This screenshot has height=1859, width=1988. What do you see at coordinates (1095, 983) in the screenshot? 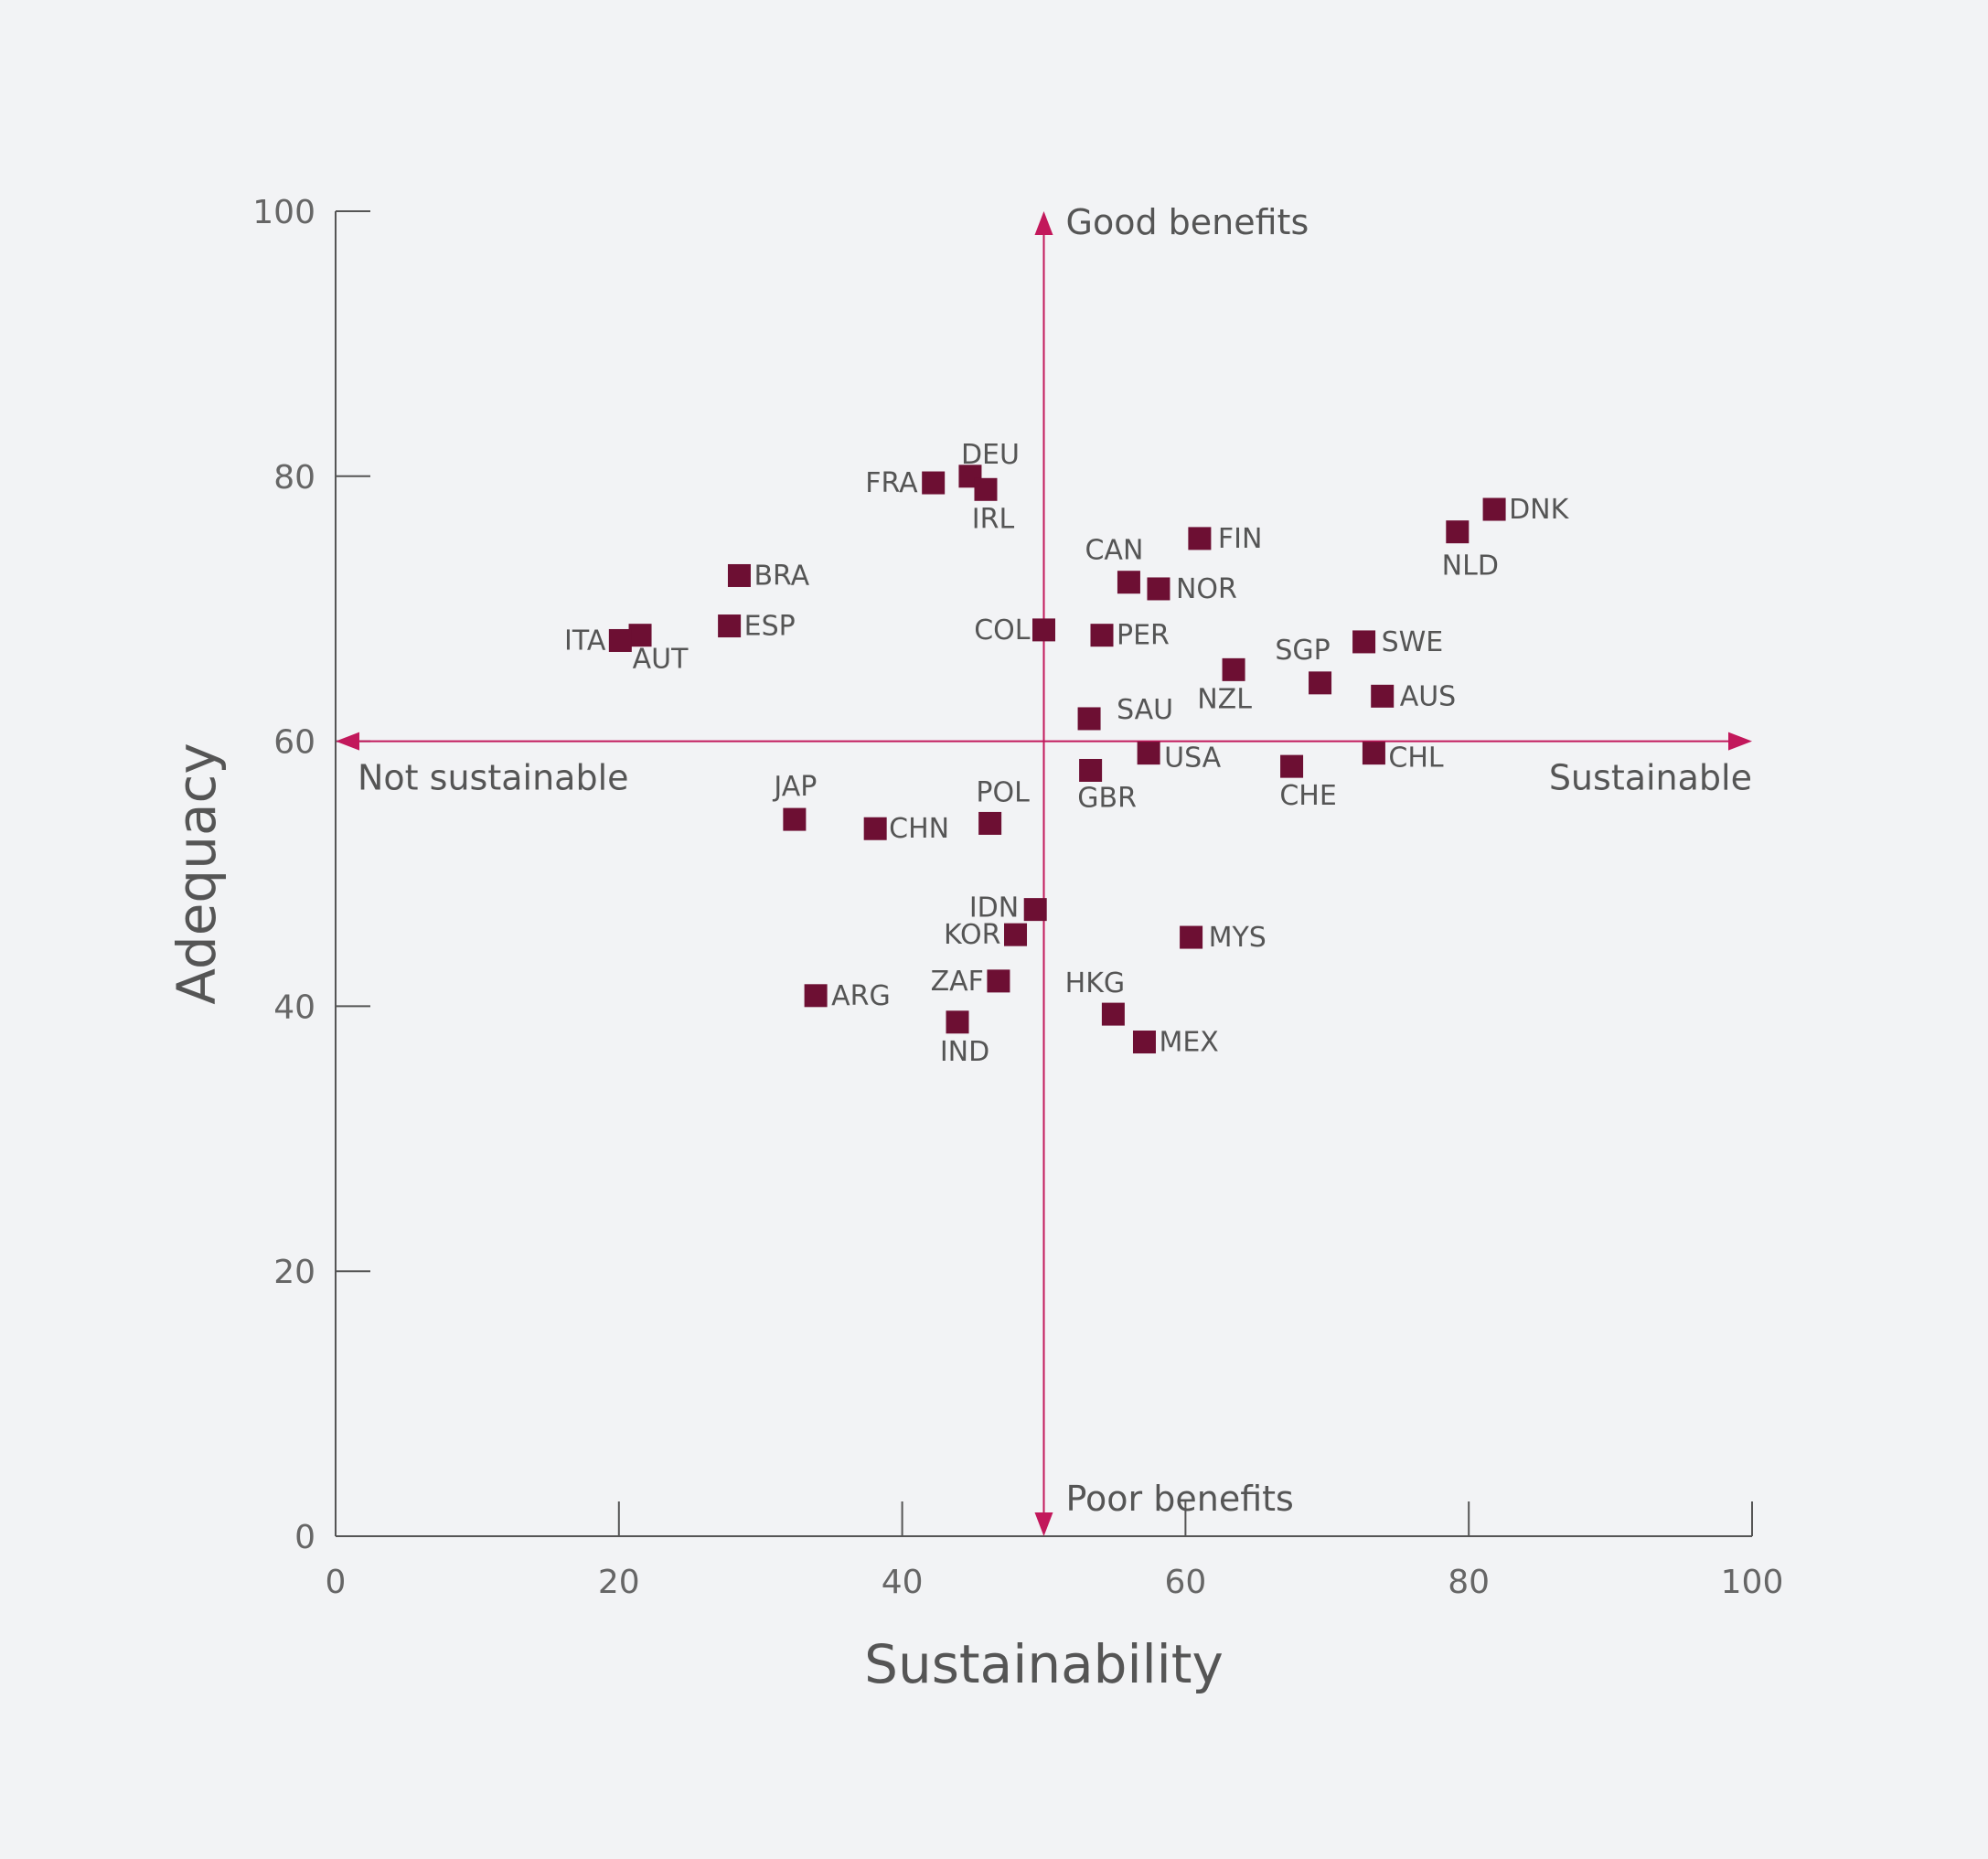
I see `point-label-hkg: HKG` at bounding box center [1095, 983].